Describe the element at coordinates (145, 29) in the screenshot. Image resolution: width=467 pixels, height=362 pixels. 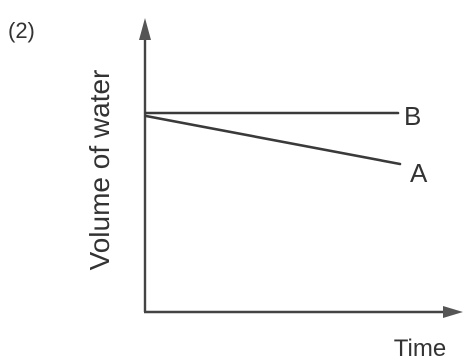
I see `y-axis-arrow-icon` at that location.